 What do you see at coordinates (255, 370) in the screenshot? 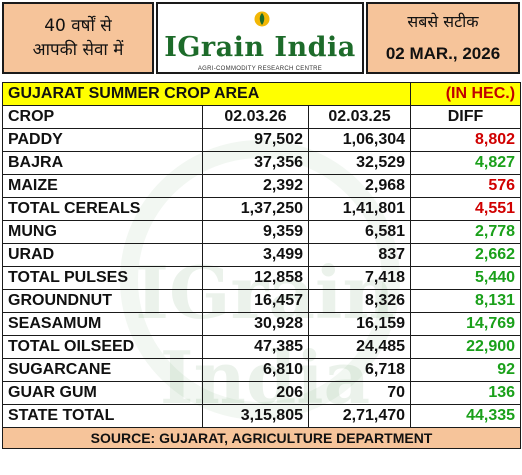
I see `area-2026: 6,810` at bounding box center [255, 370].